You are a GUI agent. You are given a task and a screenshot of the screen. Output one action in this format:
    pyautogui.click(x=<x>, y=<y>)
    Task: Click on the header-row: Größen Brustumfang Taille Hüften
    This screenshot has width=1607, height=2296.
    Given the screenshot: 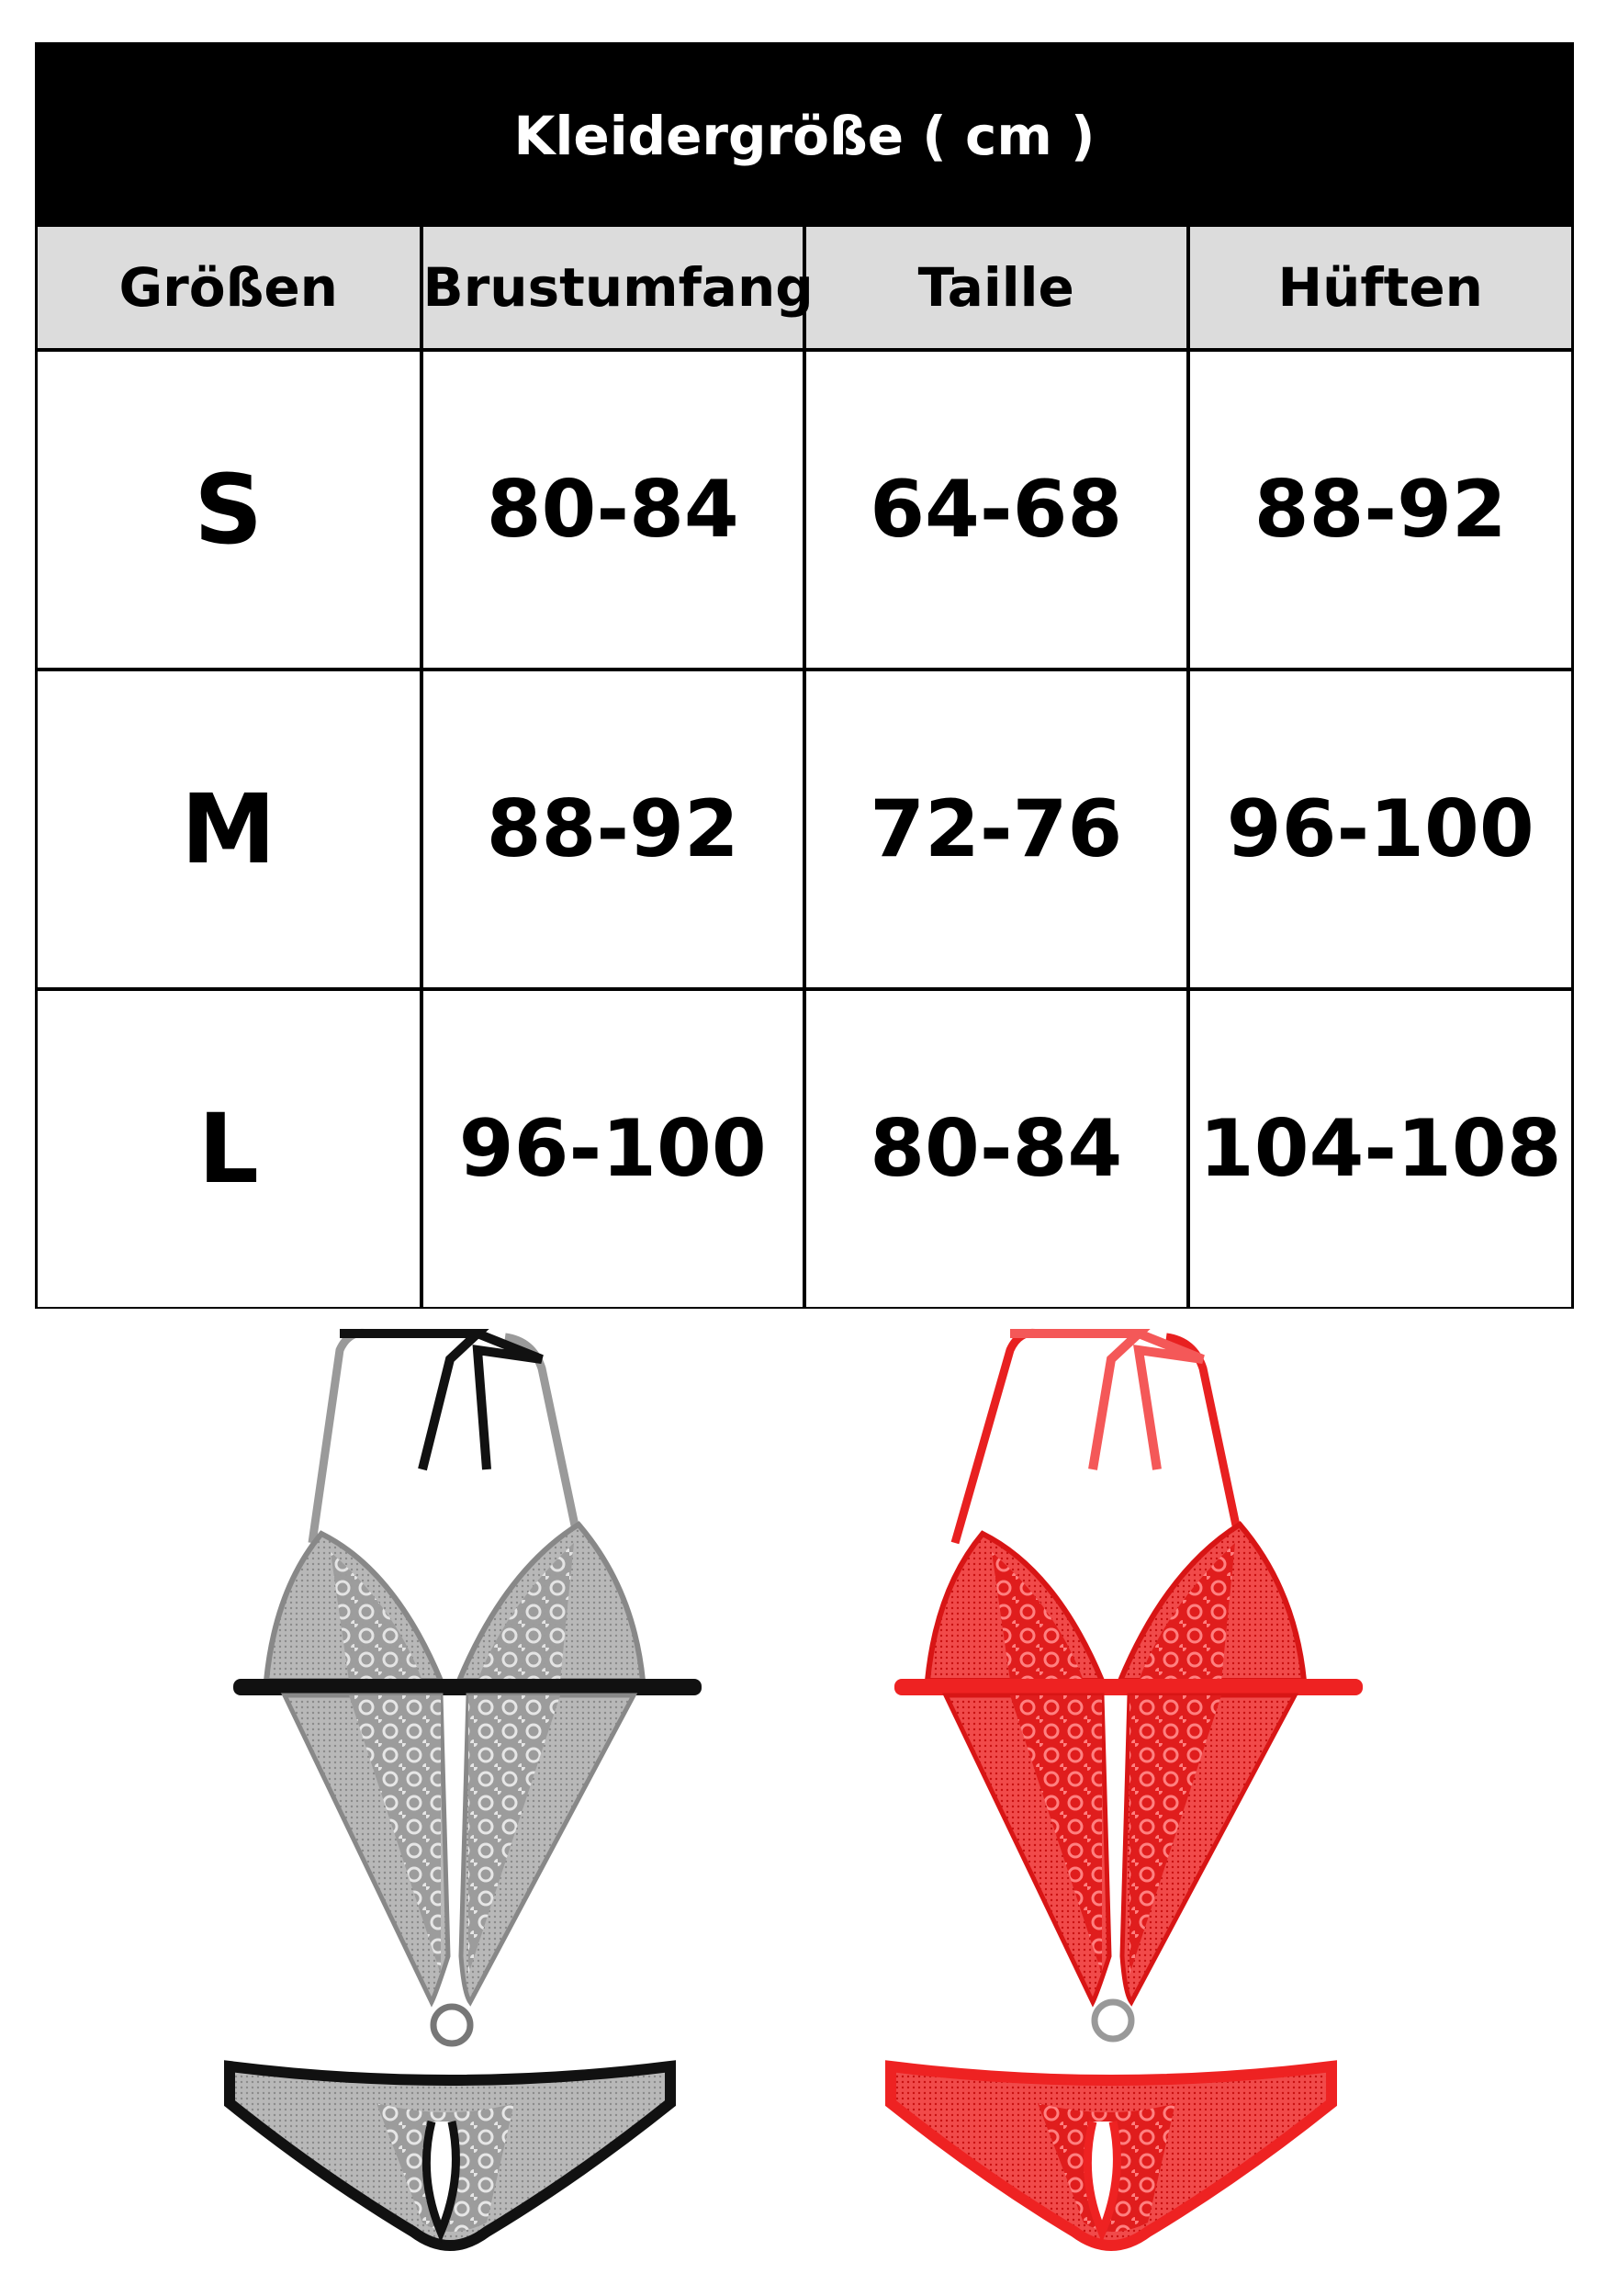 What is the action you would take?
    pyautogui.click(x=804, y=289)
    